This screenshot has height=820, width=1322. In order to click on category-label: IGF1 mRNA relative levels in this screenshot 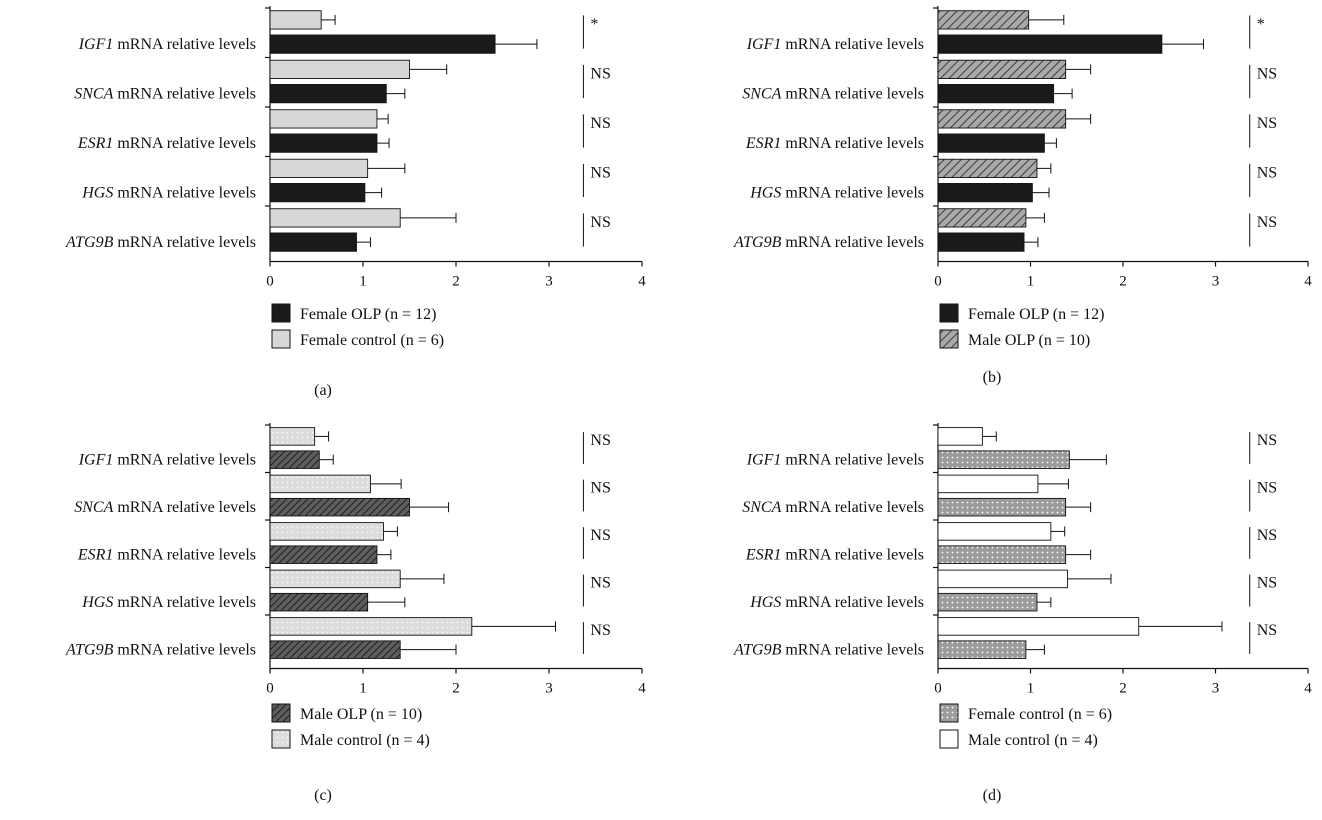, I will do `click(835, 460)`.